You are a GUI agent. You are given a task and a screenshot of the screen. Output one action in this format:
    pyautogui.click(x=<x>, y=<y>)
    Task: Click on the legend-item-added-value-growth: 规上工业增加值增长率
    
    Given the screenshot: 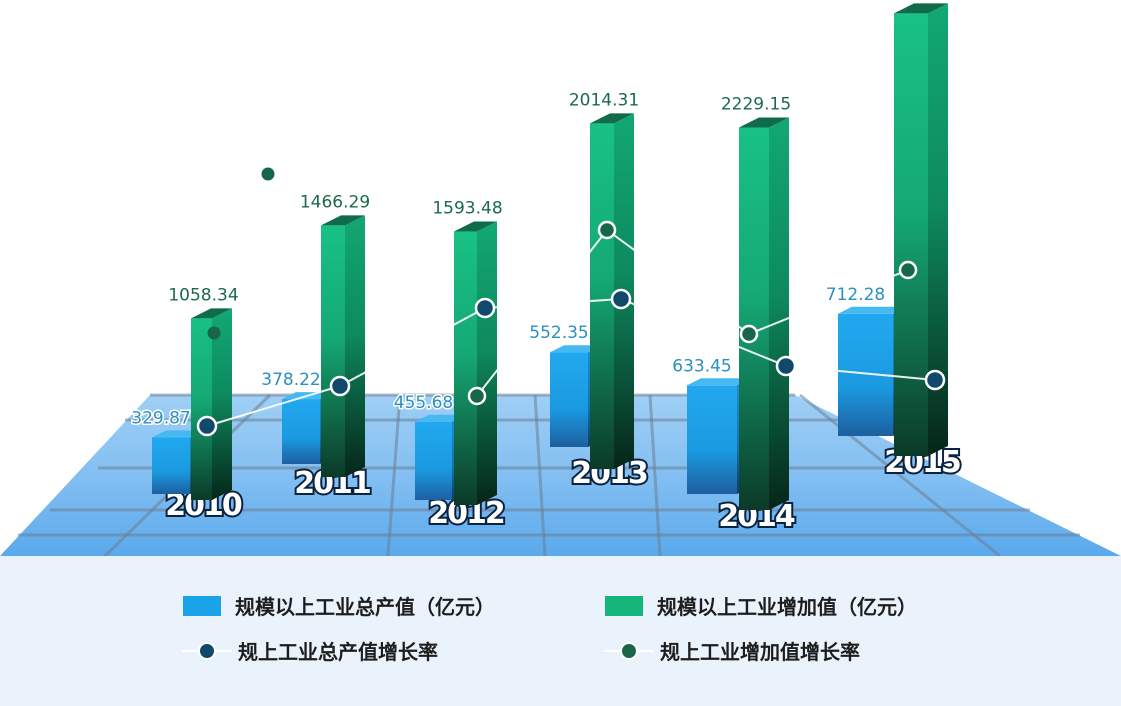 What is the action you would take?
    pyautogui.click(x=732, y=650)
    